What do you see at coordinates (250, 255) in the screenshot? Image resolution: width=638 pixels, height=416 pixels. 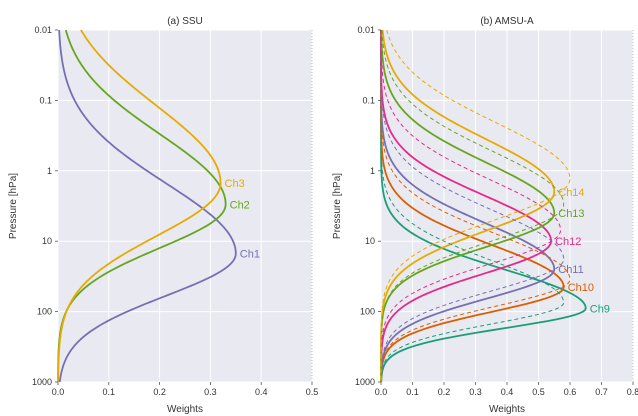 I see `series-label-ch1: Ch1` at bounding box center [250, 255].